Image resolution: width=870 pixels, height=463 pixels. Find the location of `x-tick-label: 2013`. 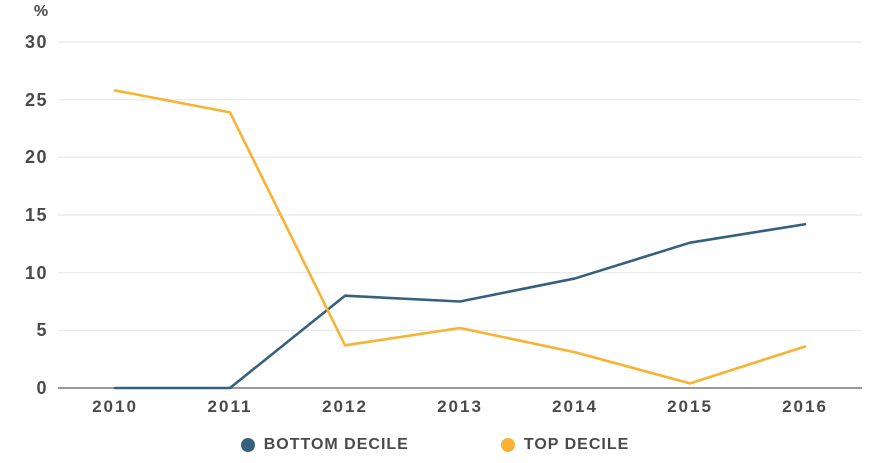

x-tick-label: 2013 is located at coordinates (460, 406).